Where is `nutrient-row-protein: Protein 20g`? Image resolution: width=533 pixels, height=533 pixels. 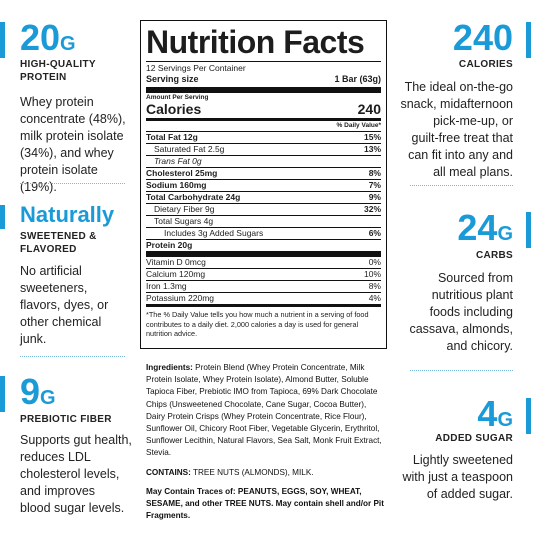
nutrient-row-protein: Protein 20g is located at coordinates (169, 245).